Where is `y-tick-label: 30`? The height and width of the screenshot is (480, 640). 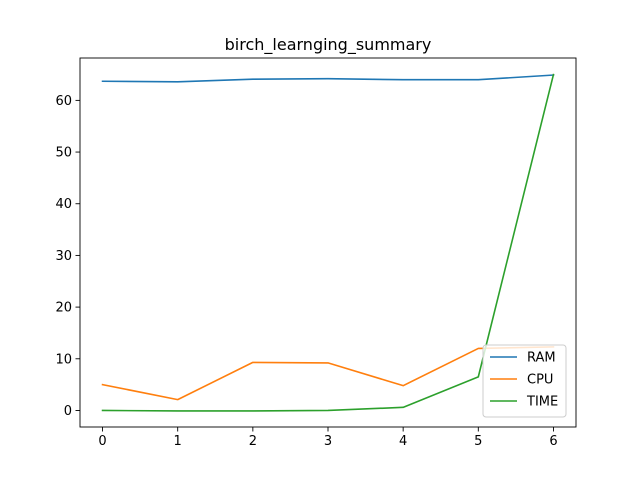 y-tick-label: 30 is located at coordinates (63, 256).